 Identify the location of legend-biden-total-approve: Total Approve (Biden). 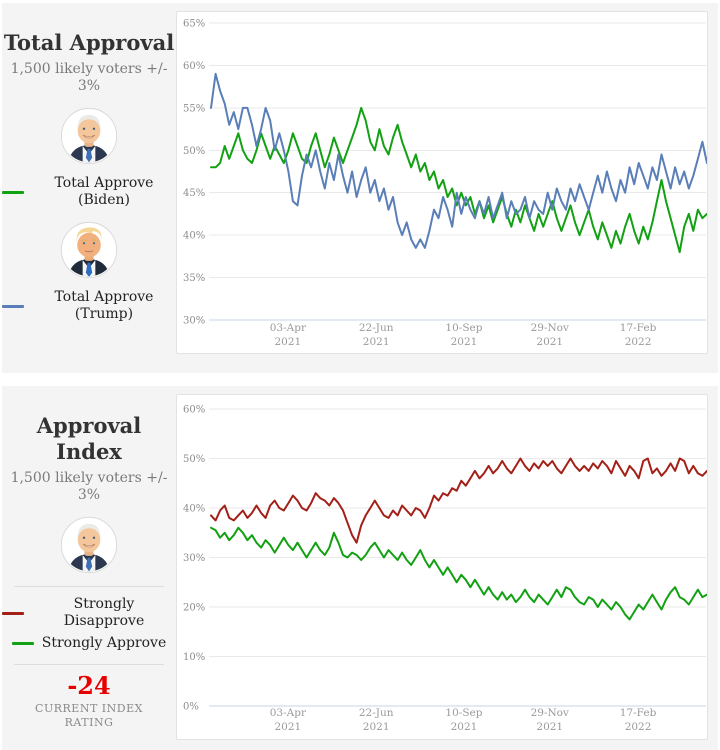
(89, 192).